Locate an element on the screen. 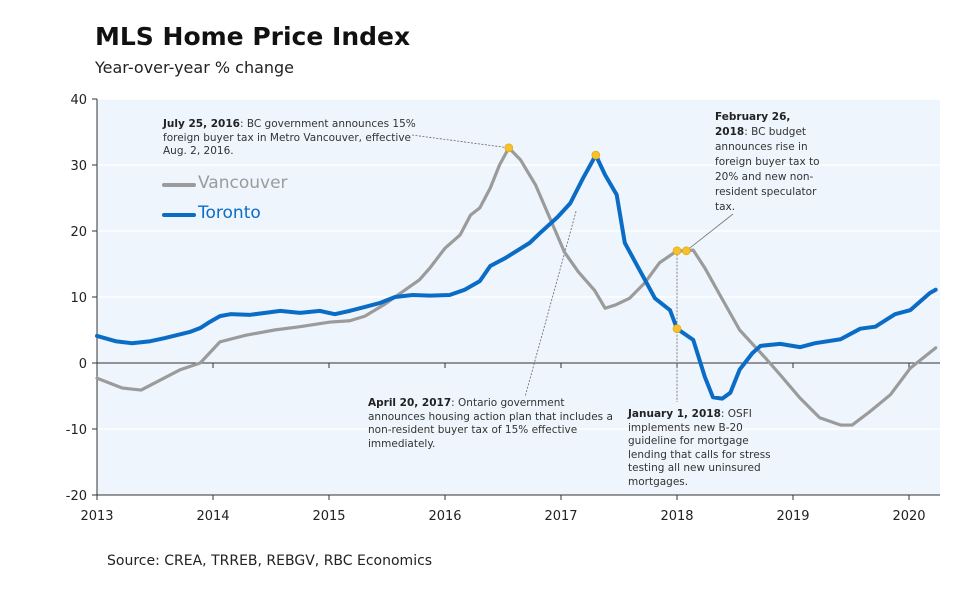  legend-swatch-vancouver is located at coordinates (179, 185).